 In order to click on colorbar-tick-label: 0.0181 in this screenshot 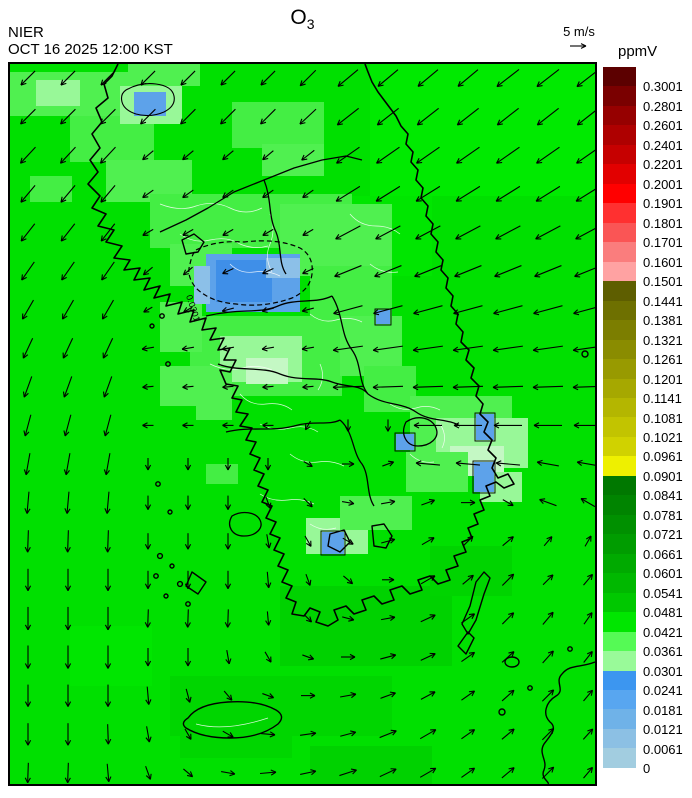, I will do `click(663, 710)`.